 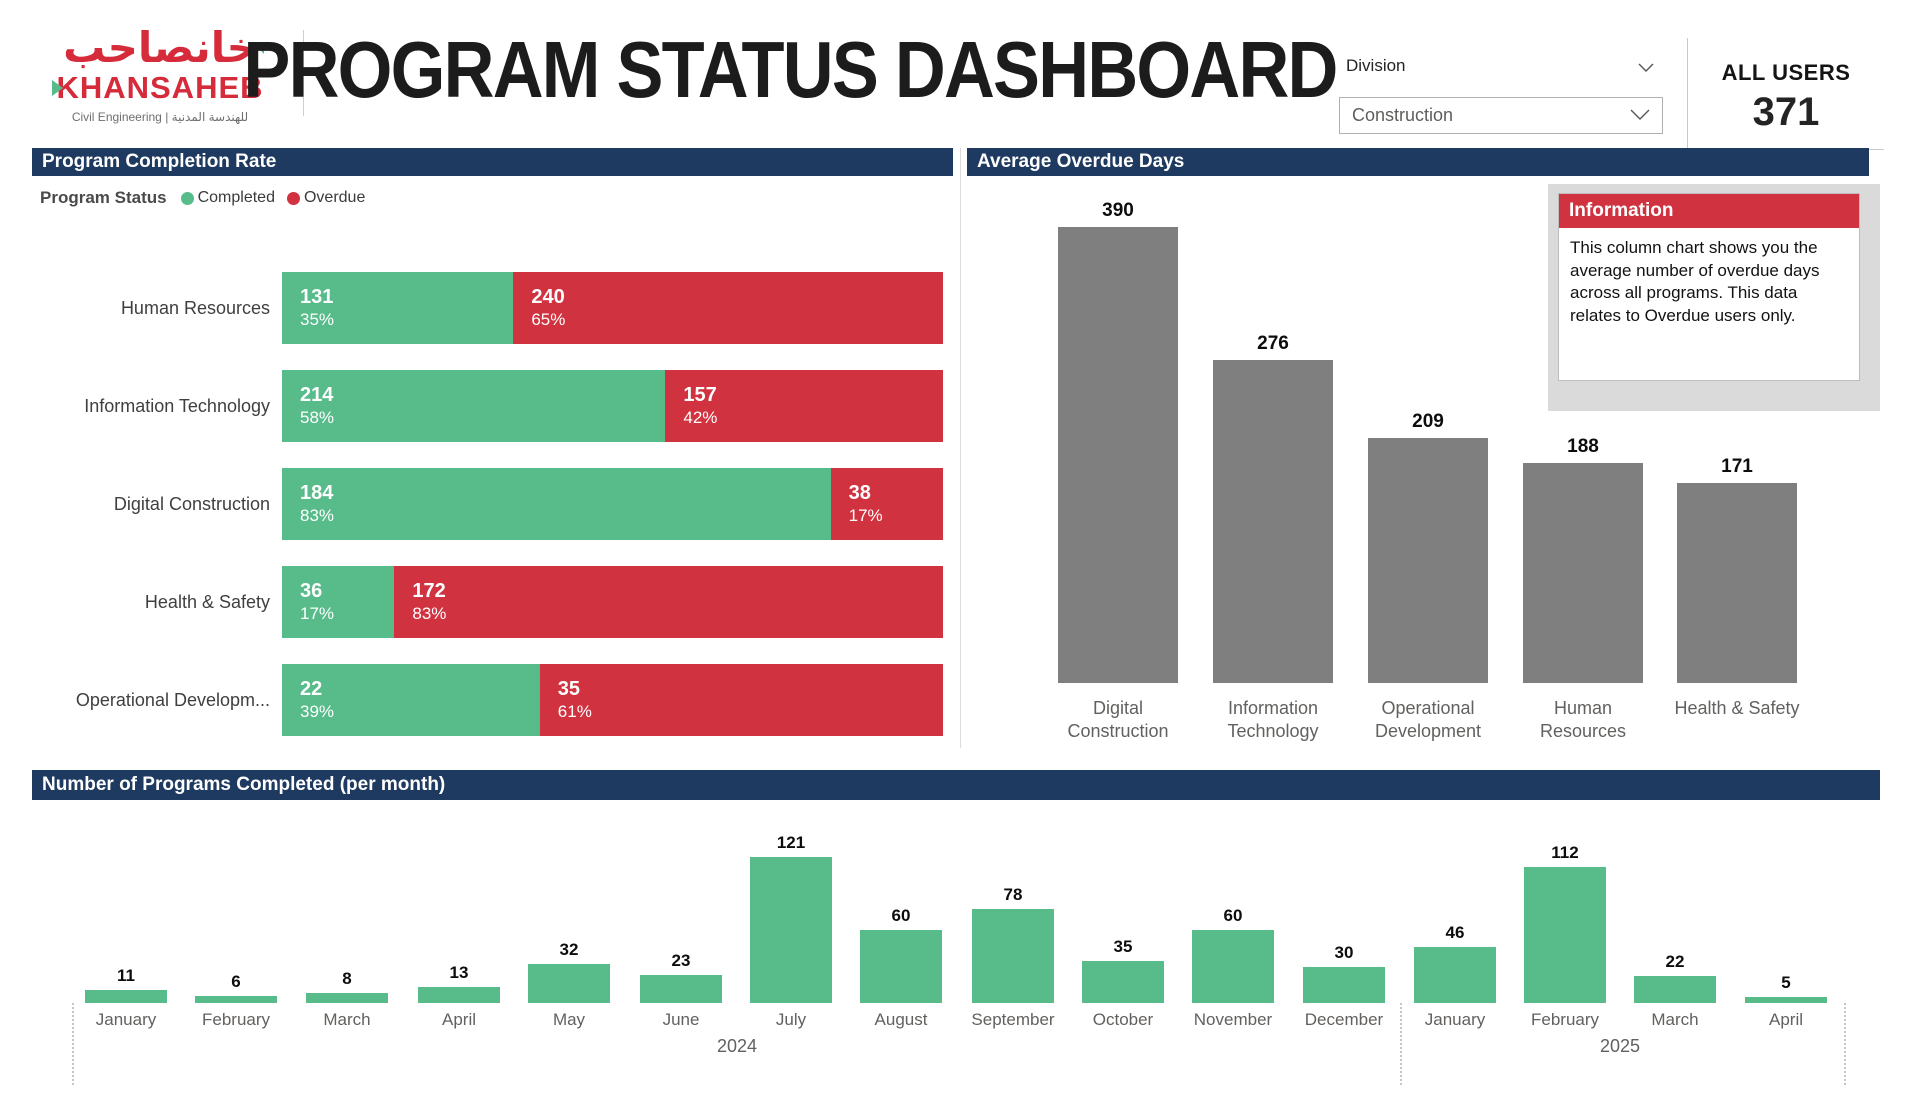 I want to click on overdue-segment: 35 61%, so click(x=741, y=700).